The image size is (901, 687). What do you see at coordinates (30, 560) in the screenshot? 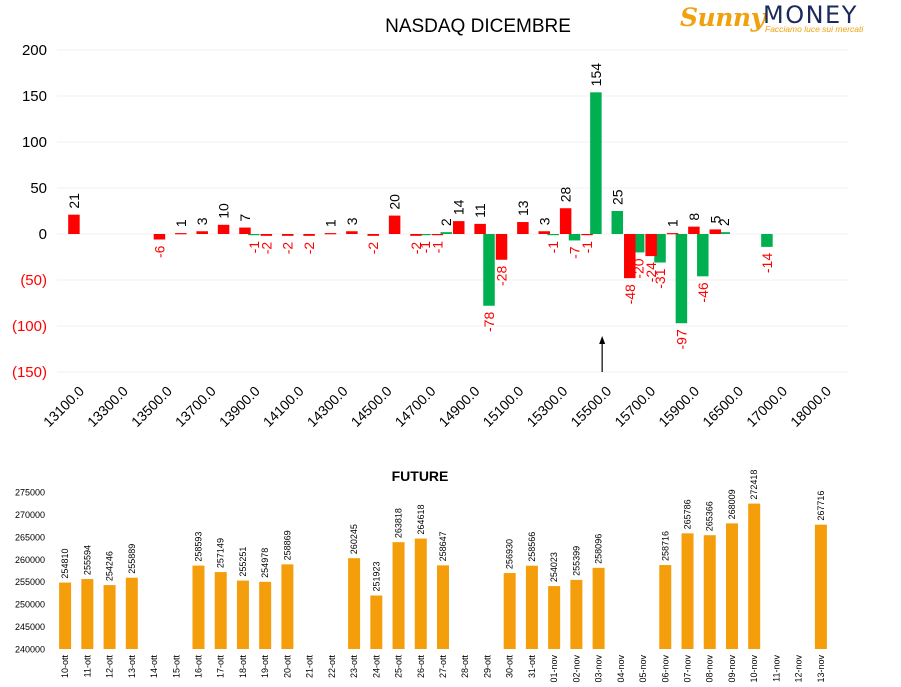
I see `y-tick-label: 260000` at bounding box center [30, 560].